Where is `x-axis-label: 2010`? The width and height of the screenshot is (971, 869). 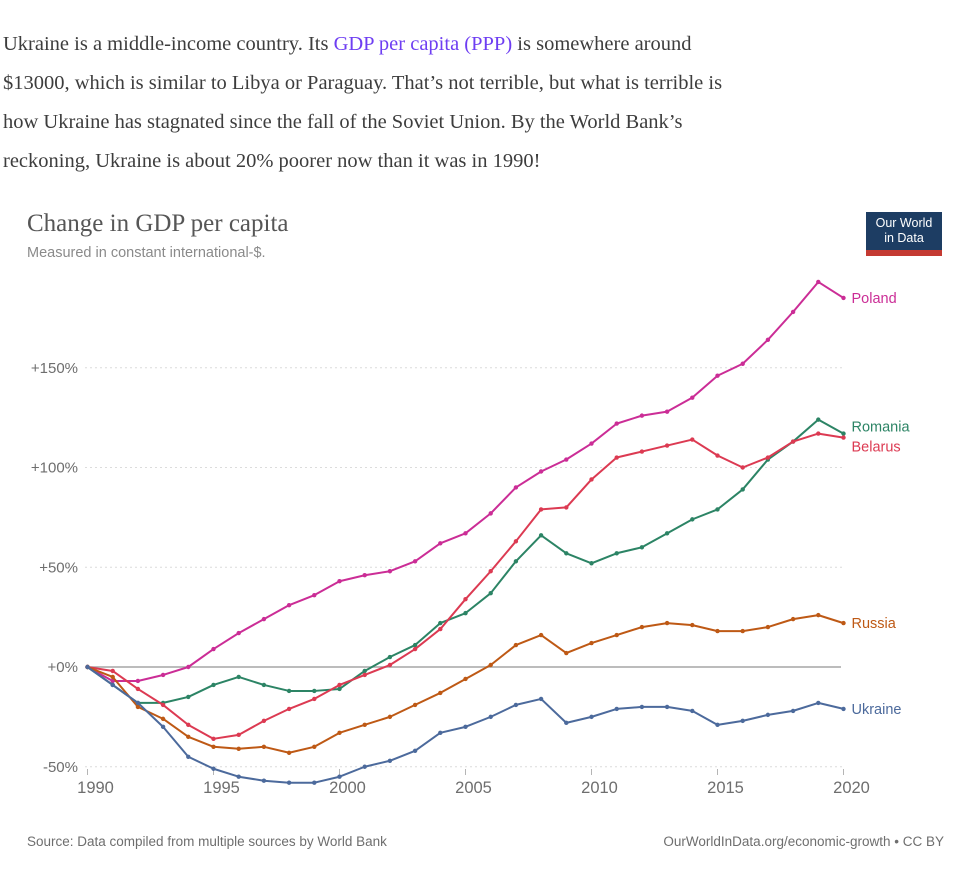 x-axis-label: 2010 is located at coordinates (599, 788).